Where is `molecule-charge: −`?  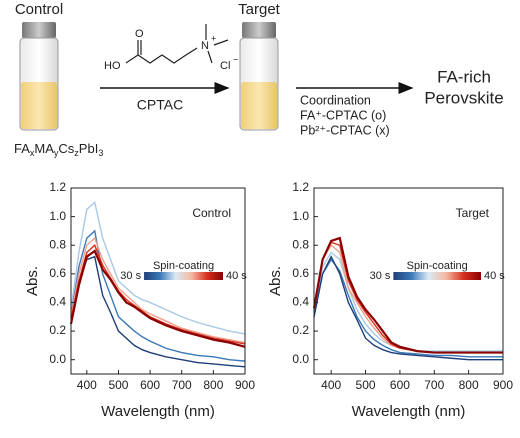
molecule-charge: − is located at coordinates (235, 59).